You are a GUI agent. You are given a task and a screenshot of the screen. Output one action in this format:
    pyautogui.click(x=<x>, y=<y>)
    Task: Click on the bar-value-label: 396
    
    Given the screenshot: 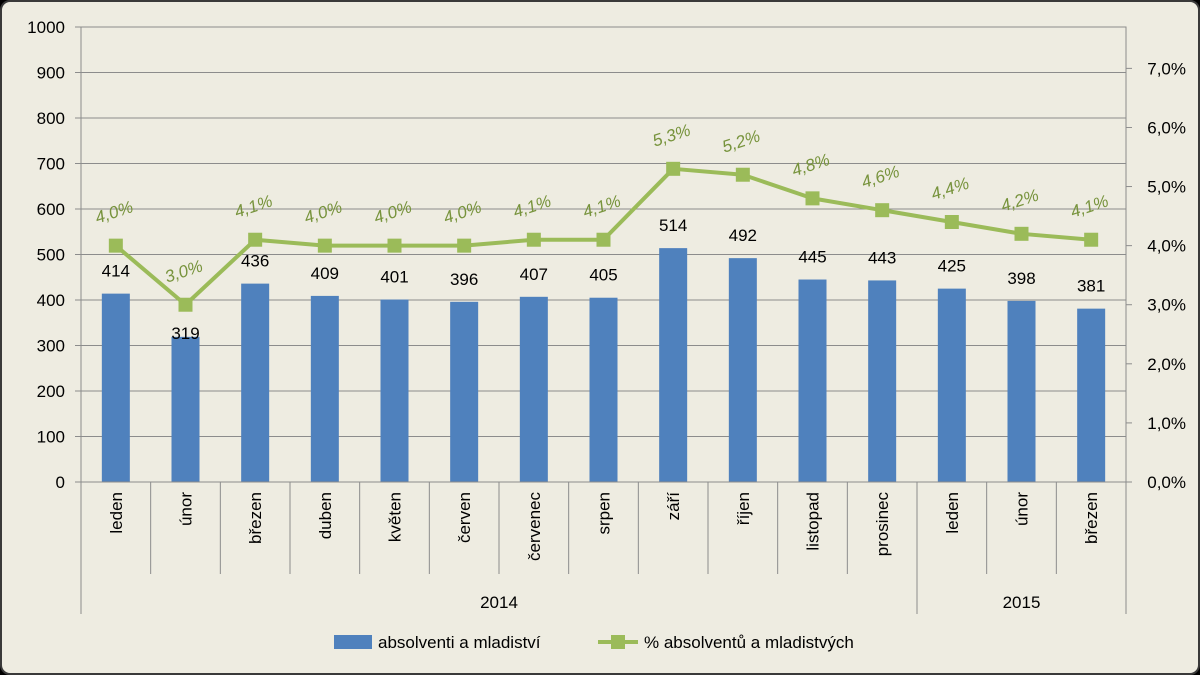 What is the action you would take?
    pyautogui.click(x=464, y=279)
    